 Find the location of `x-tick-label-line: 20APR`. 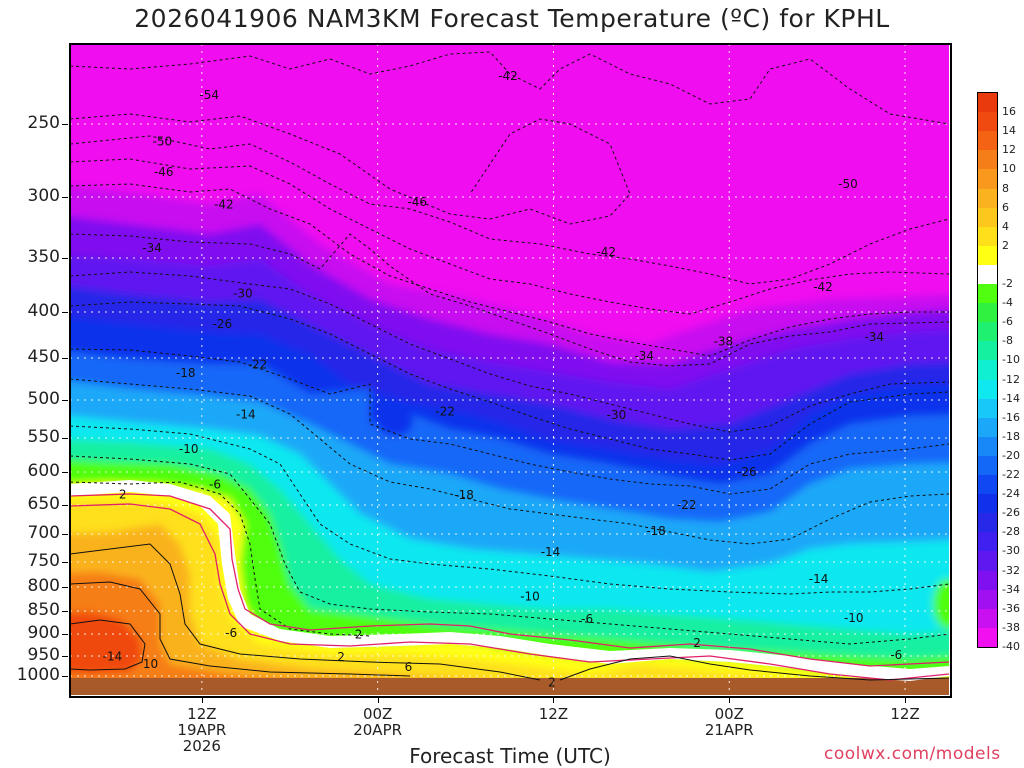

x-tick-label-line: 20APR is located at coordinates (378, 730).